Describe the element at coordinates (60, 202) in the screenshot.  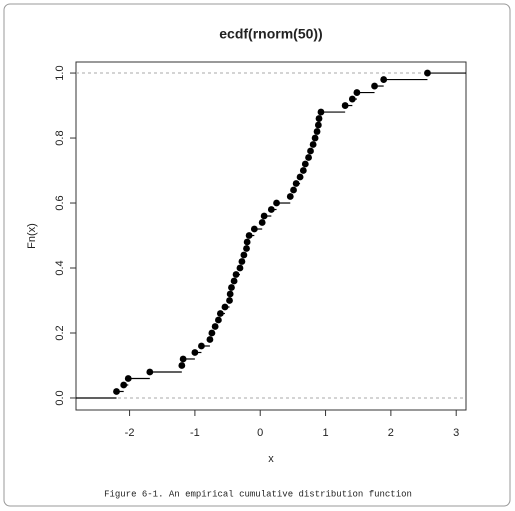
I see `y-tick-label: 0.6` at that location.